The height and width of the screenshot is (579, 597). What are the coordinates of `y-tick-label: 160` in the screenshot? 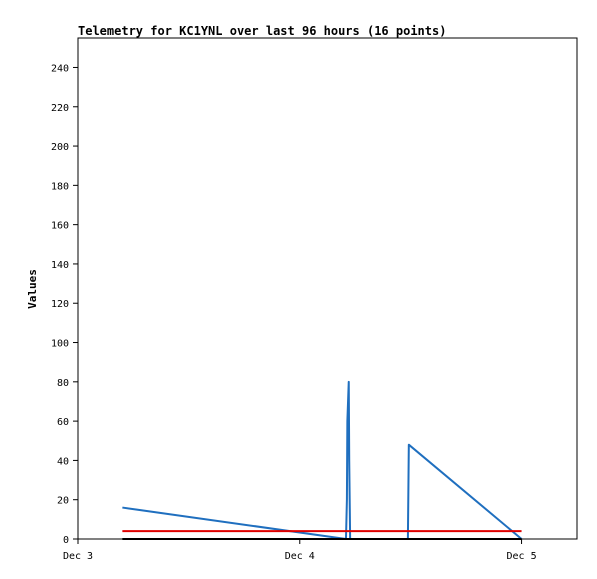 It's located at (60, 226).